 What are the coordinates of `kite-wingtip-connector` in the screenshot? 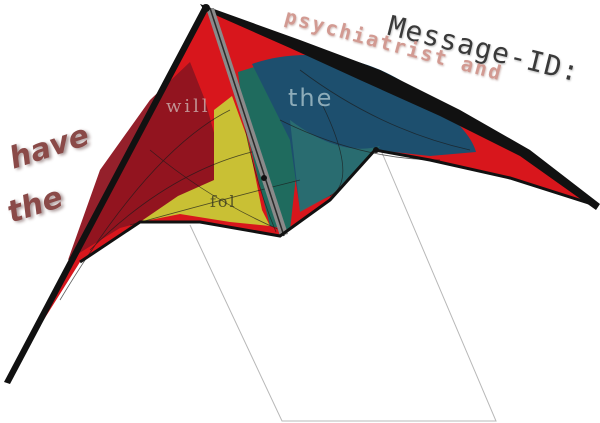 It's located at (376, 150).